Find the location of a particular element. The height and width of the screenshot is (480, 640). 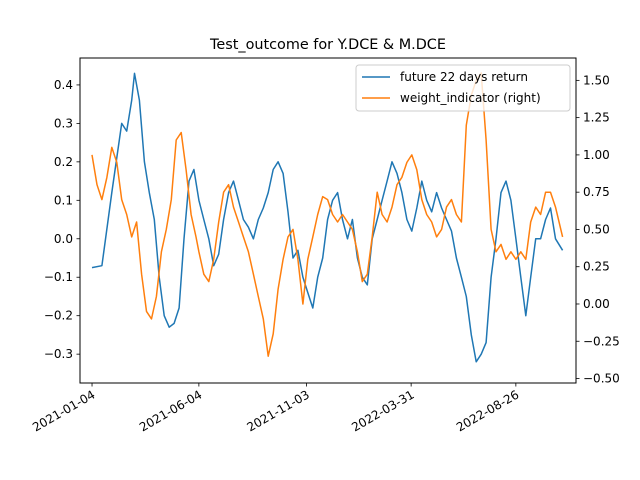

right-y-tick-label: 0.50 is located at coordinates (596, 229).